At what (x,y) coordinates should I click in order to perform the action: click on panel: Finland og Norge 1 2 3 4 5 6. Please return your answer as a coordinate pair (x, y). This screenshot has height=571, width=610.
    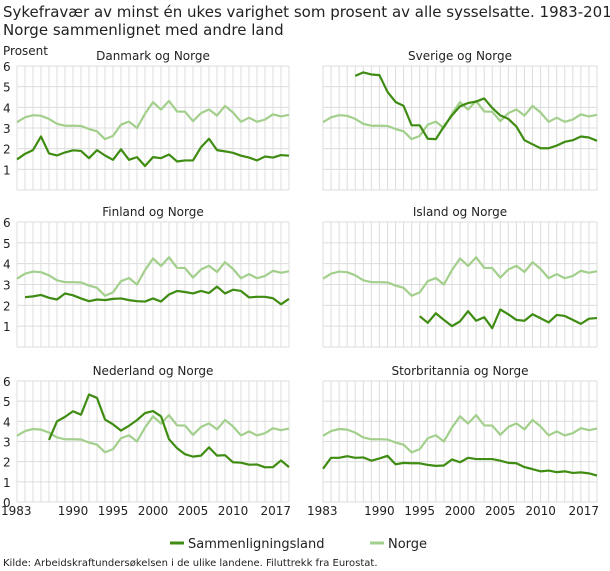
    Looking at the image, I should click on (146, 276).